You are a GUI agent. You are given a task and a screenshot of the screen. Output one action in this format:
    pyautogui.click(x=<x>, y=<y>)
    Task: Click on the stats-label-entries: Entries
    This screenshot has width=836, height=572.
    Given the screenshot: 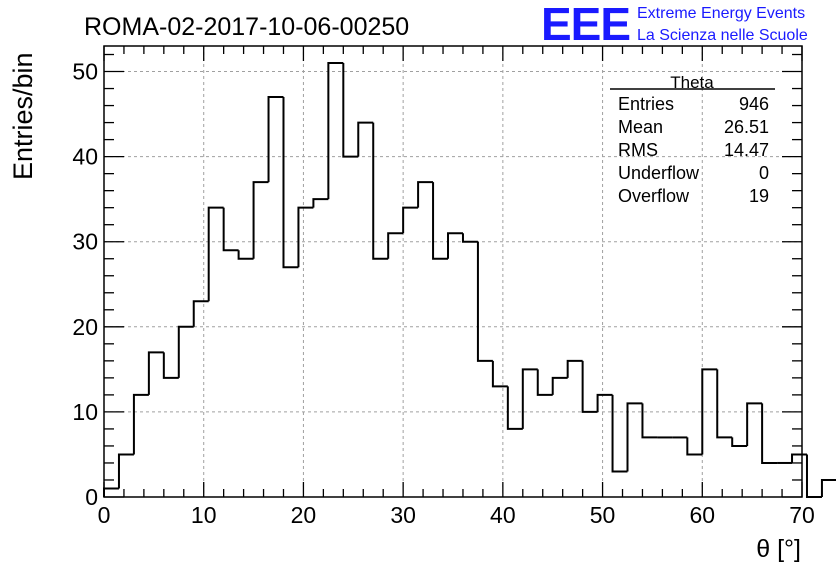 What is the action you would take?
    pyautogui.click(x=646, y=104)
    